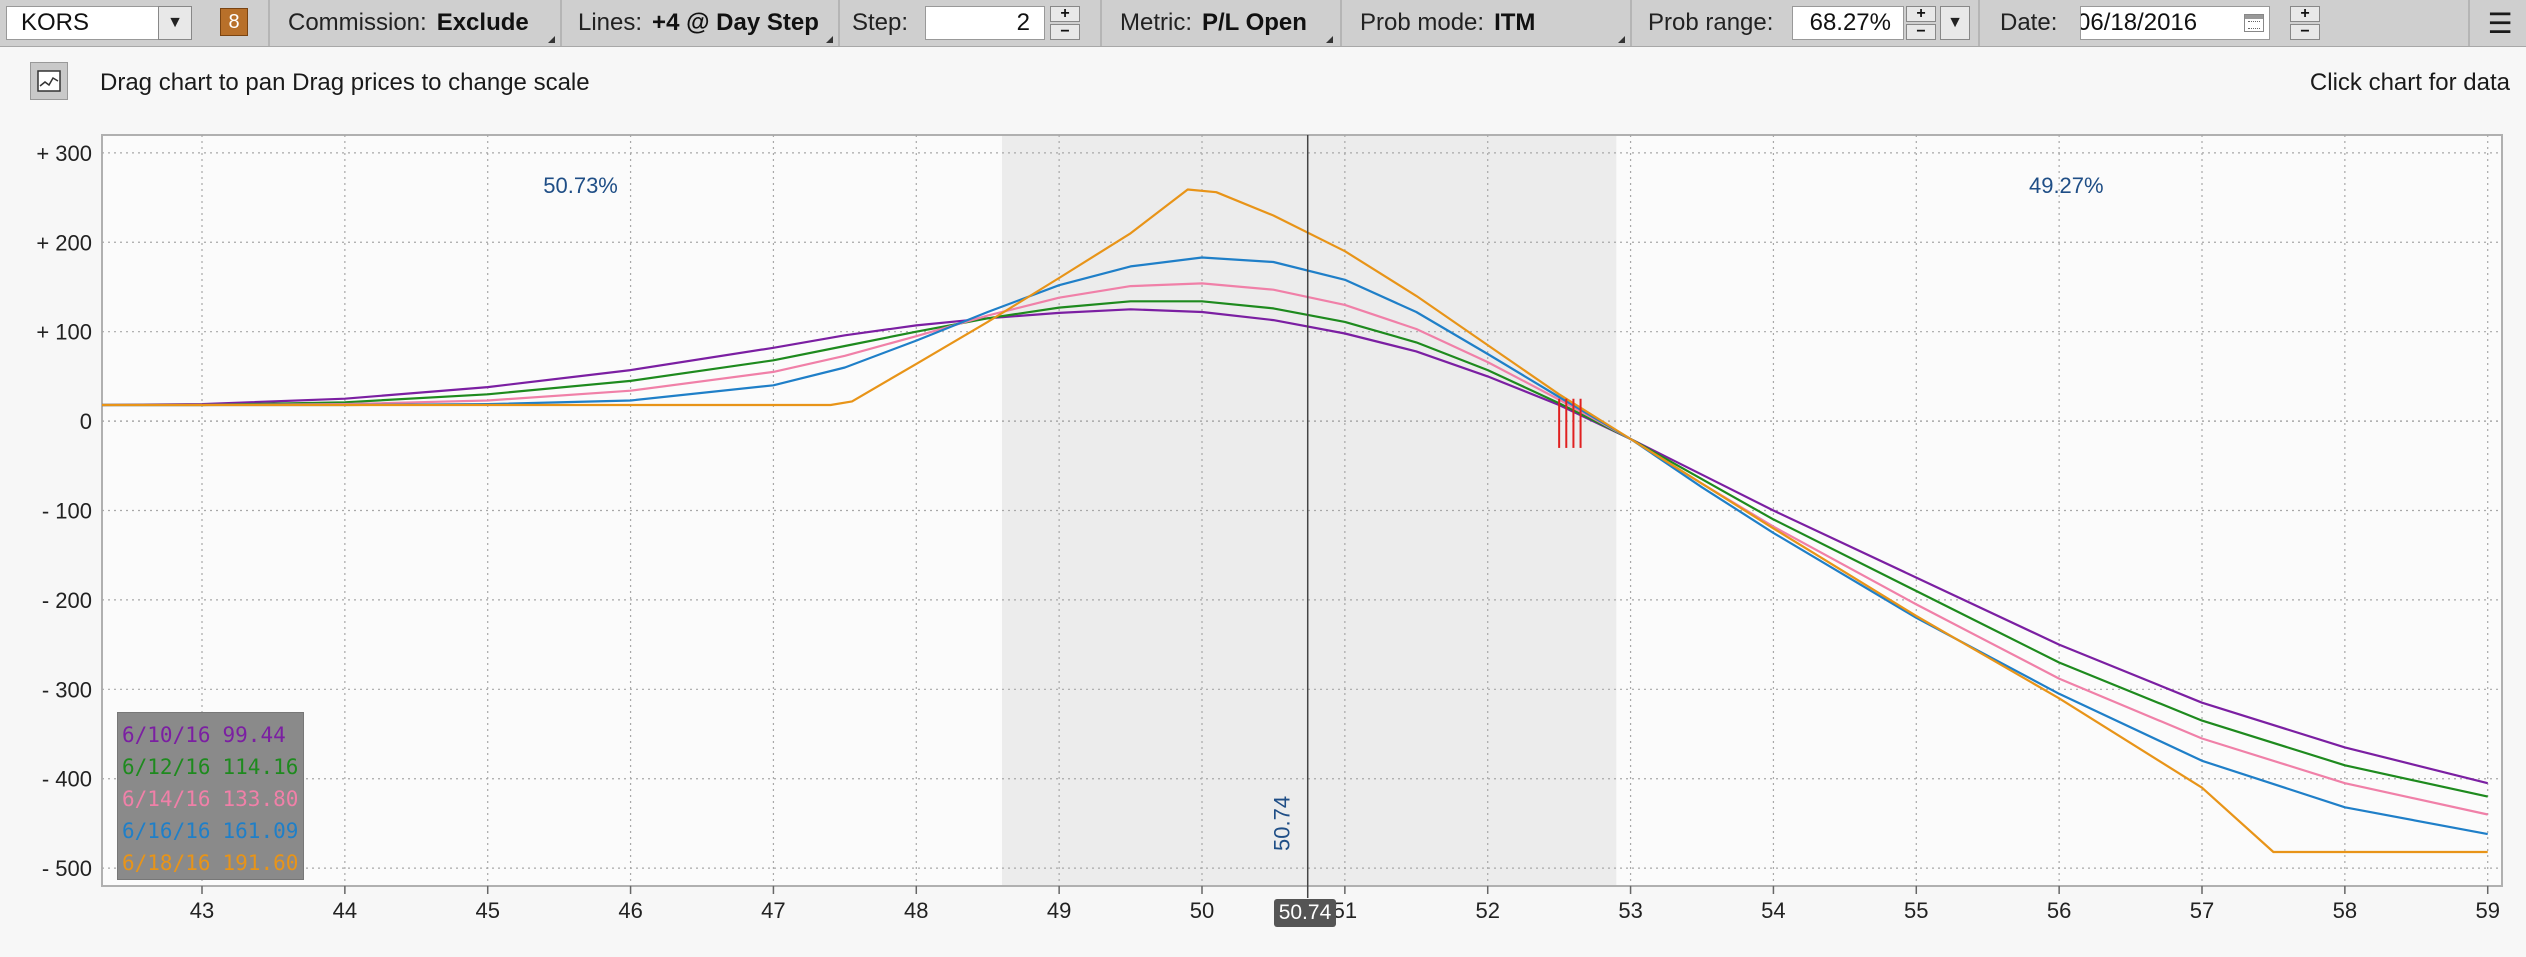 This screenshot has width=2526, height=957. Describe the element at coordinates (67, 689) in the screenshot. I see `y-tick-label: - 300` at that location.